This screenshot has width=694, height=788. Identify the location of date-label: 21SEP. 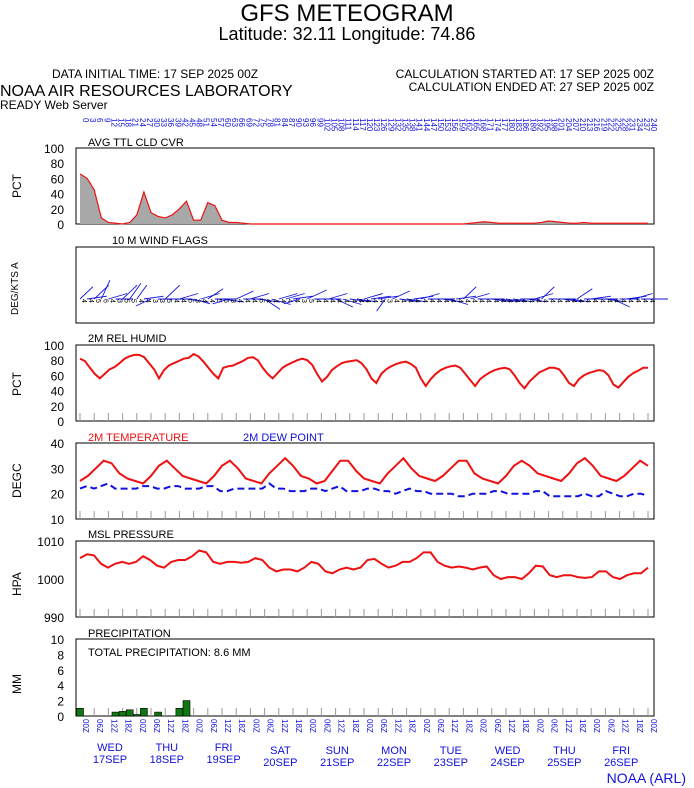
(337, 763).